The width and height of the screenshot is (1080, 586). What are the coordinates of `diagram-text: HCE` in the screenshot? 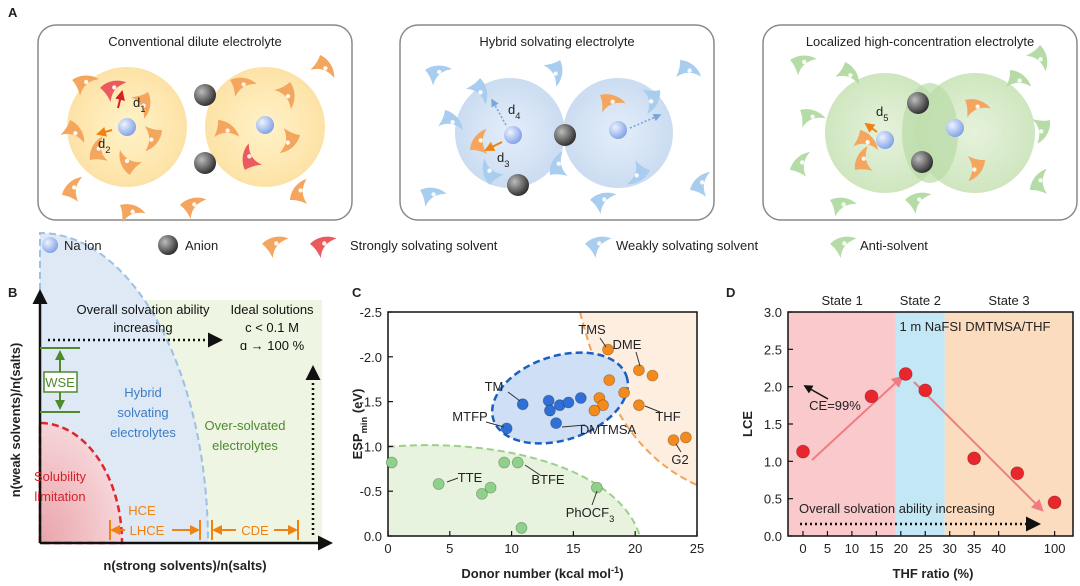 It's located at (142, 510).